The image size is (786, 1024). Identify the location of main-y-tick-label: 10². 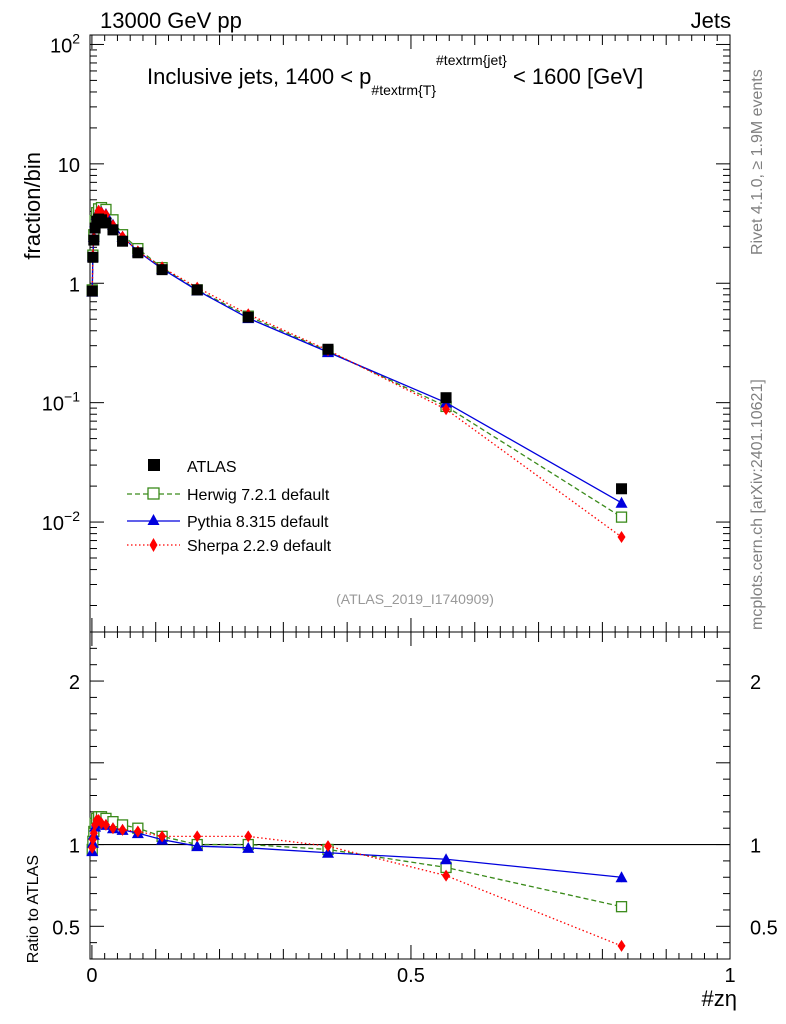
(65, 43).